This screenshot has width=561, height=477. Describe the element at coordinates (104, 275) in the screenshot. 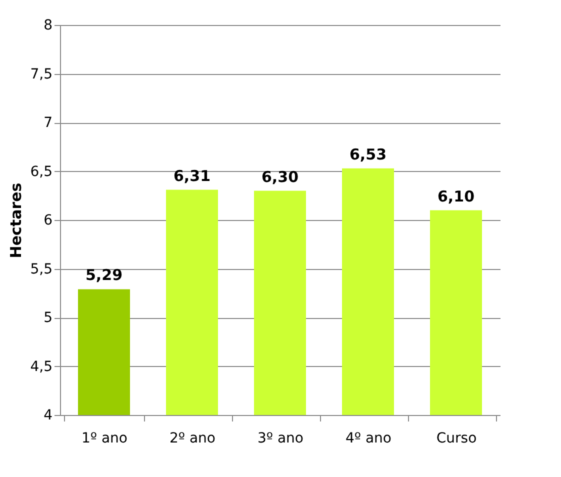

I see `data-label: 5,29` at that location.